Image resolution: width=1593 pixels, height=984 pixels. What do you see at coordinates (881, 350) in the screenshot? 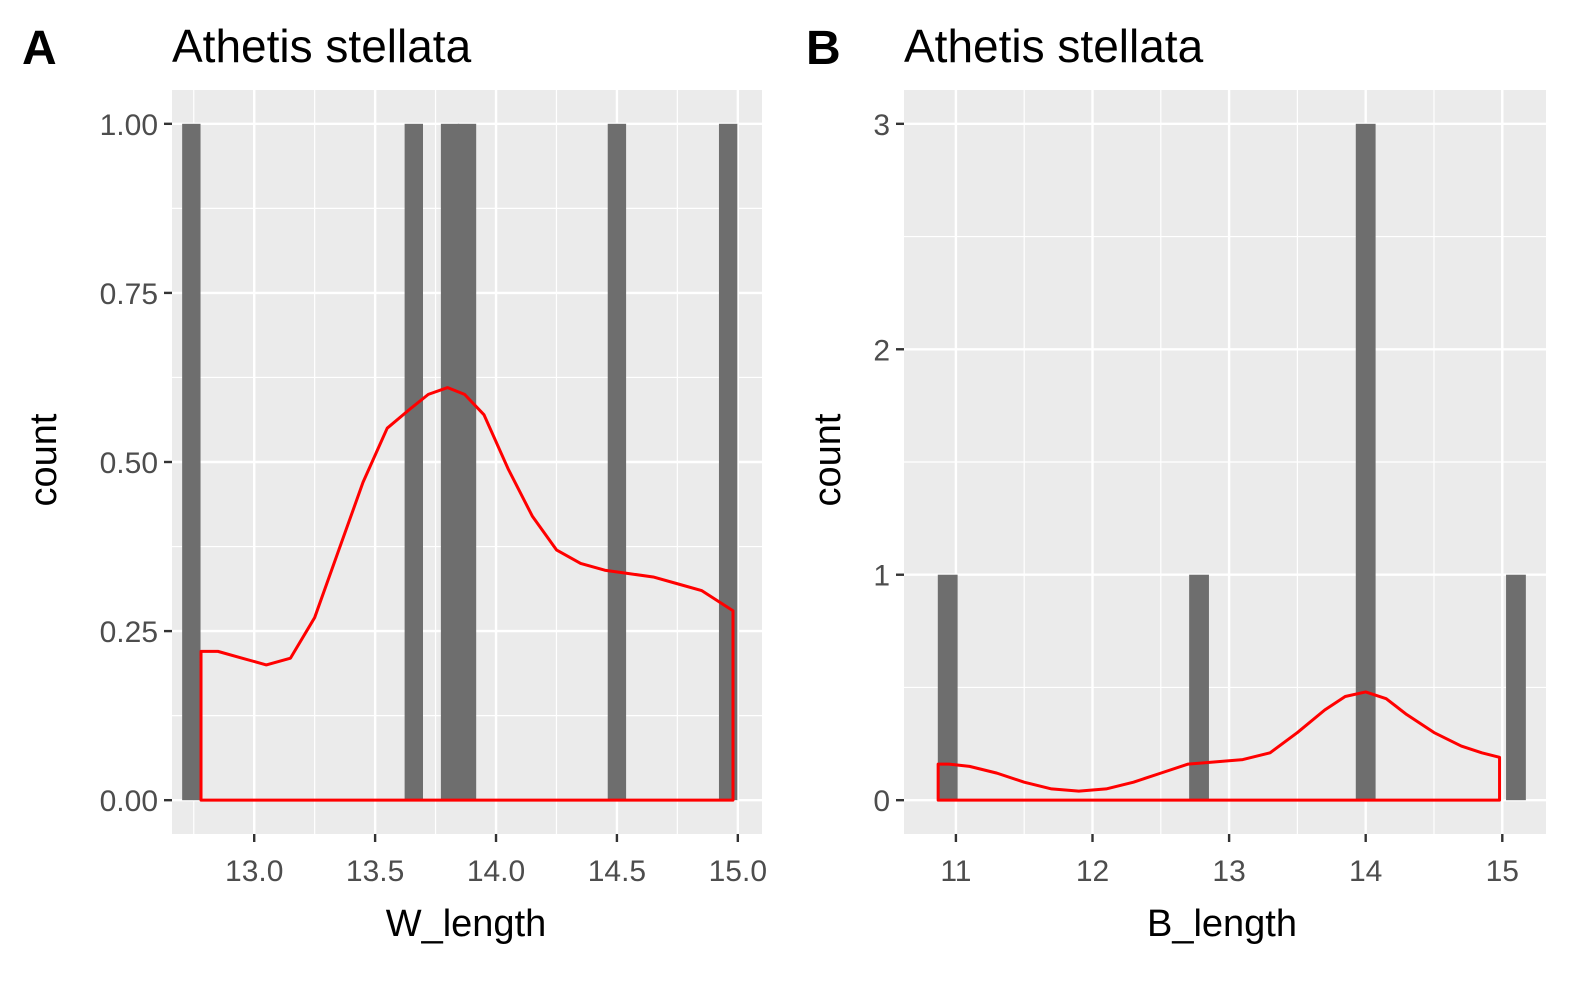
I see `y-tick-label: 2` at bounding box center [881, 350].